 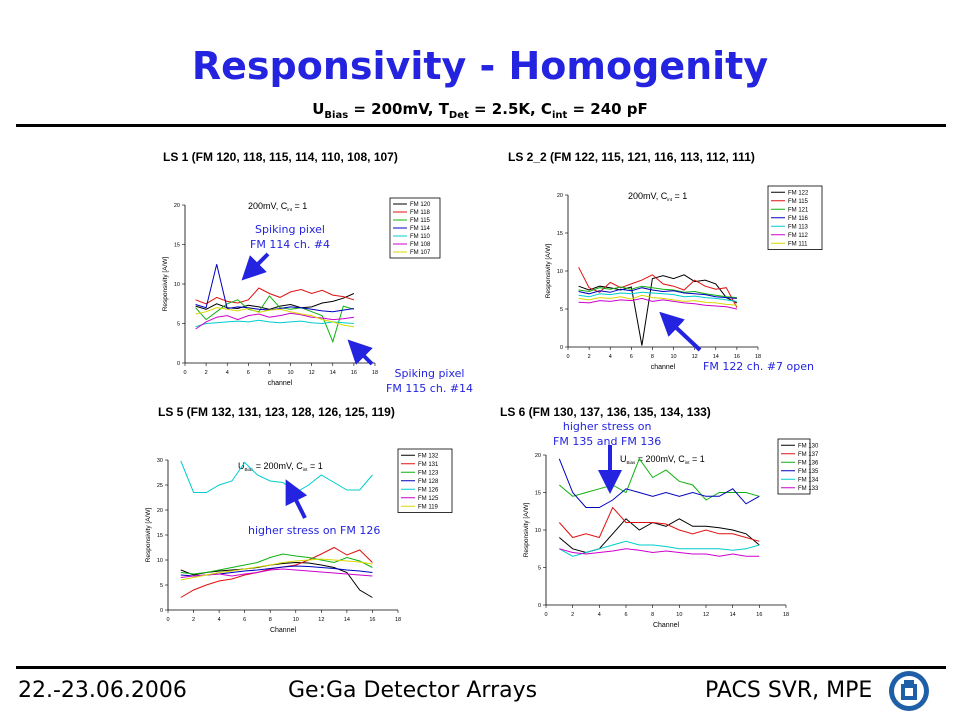 I want to click on panel-title-ls6: LS 6 (FM 130, 137, 136, 135, 134, 133), so click(x=605, y=412).